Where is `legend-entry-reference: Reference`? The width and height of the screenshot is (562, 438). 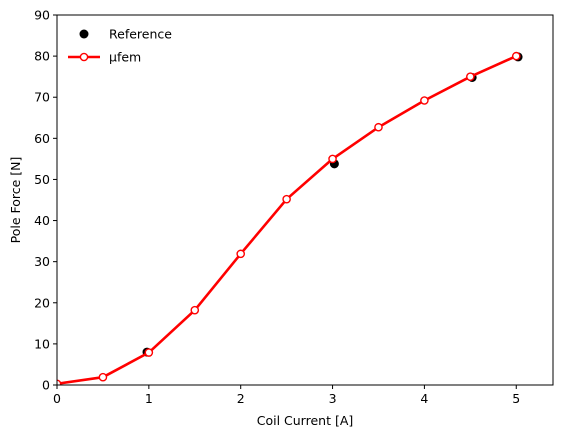
legend-entry-reference: Reference is located at coordinates (125, 34).